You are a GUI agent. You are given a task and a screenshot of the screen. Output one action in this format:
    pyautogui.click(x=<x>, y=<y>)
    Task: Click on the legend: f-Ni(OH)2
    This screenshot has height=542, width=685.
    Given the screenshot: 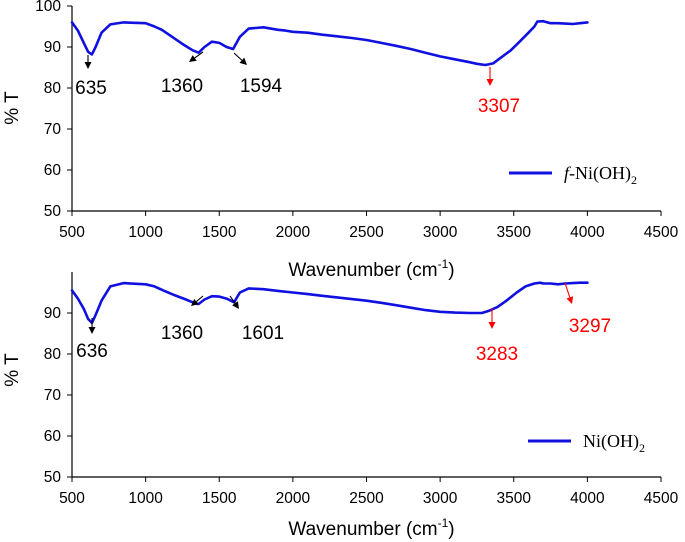 What is the action you would take?
    pyautogui.click(x=573, y=175)
    